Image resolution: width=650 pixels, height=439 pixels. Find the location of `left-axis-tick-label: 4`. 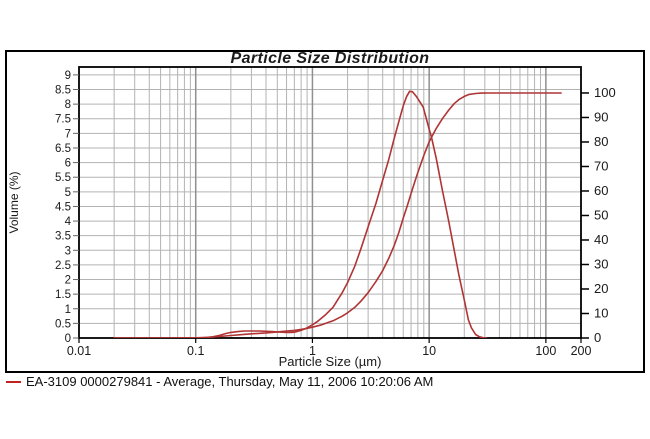

left-axis-tick-label: 4 is located at coordinates (68, 222).